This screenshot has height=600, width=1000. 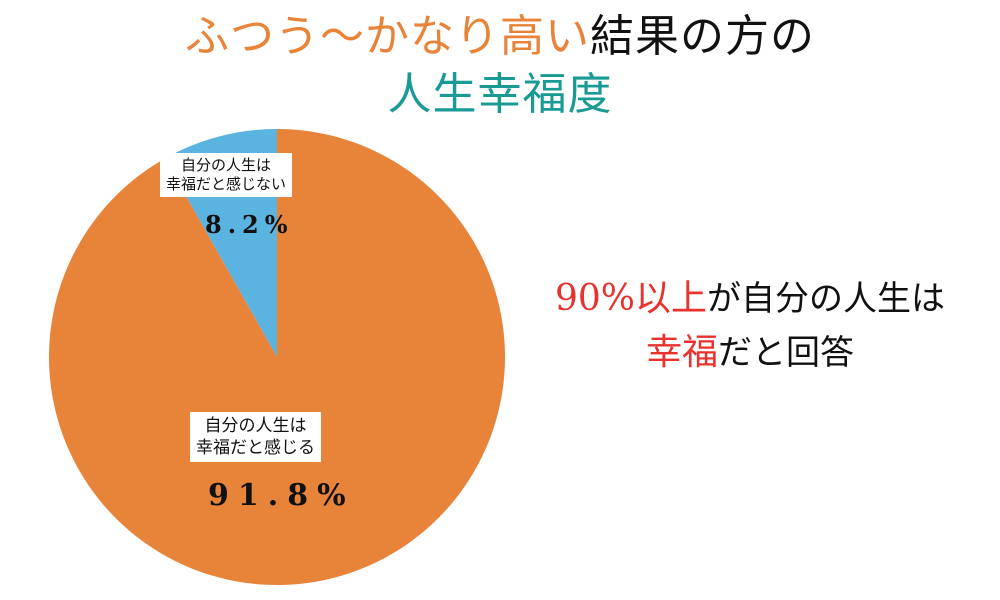 I want to click on slice-label-happy: 自分の人生は 幸福だと感じる, so click(x=255, y=437).